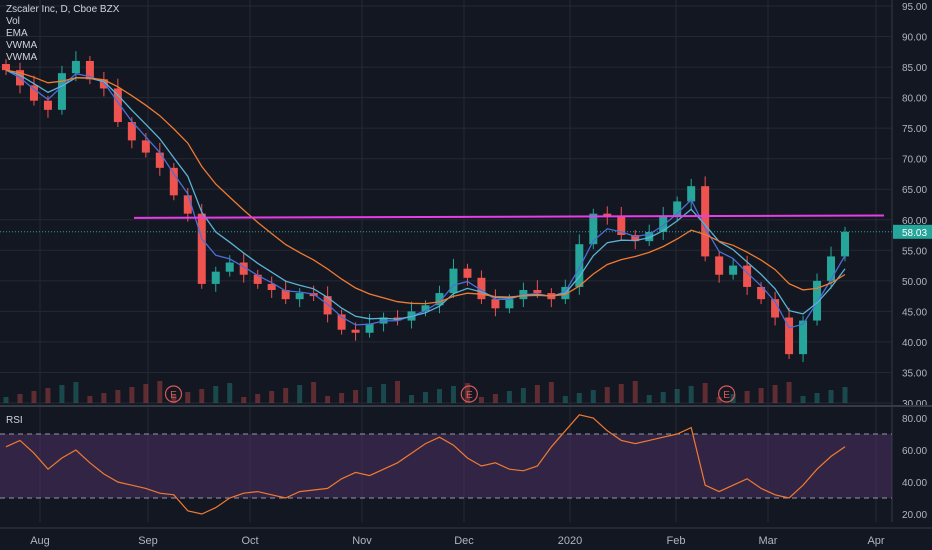  I want to click on price-tick-label: 45.00, so click(914, 312).